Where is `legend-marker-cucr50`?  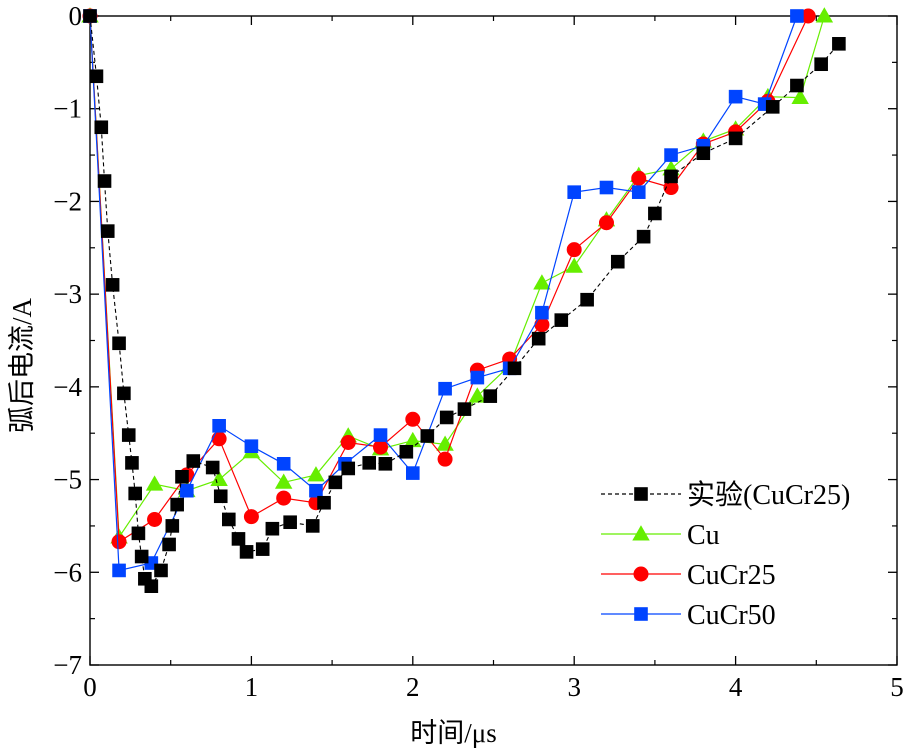 legend-marker-cucr50 is located at coordinates (641, 614).